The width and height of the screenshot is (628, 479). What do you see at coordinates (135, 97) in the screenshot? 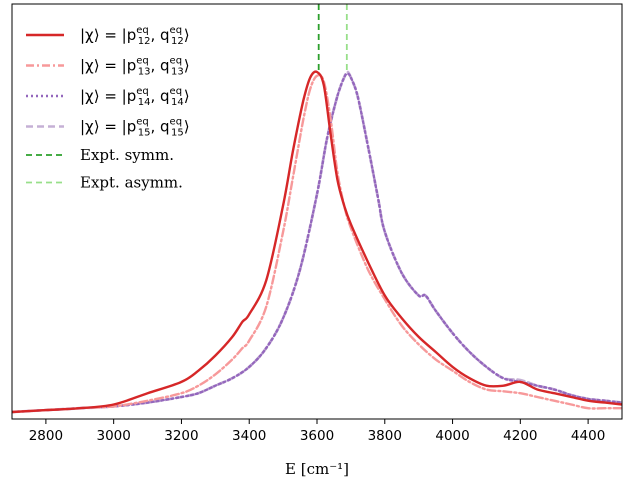
I see `legend-label-3: |χ⟩ = |peq 14, qeq 14⟩` at bounding box center [135, 97].